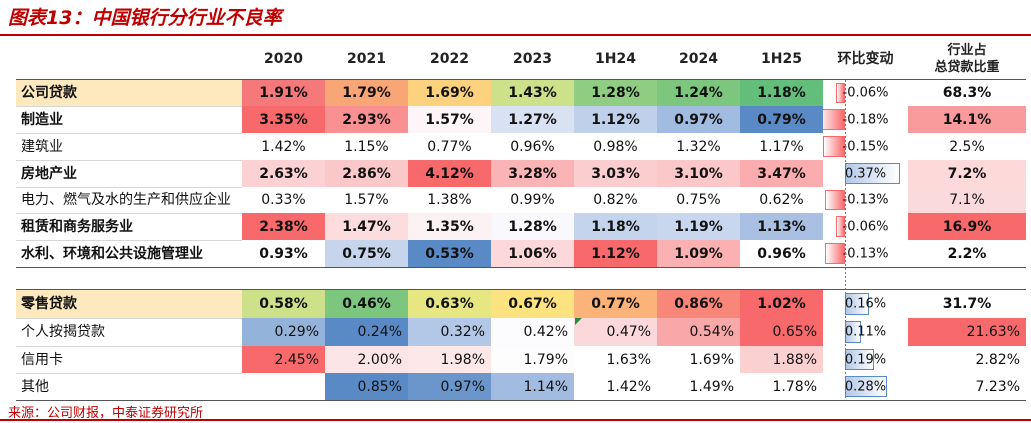  What do you see at coordinates (615, 59) in the screenshot?
I see `column-header: 1H24` at bounding box center [615, 59].